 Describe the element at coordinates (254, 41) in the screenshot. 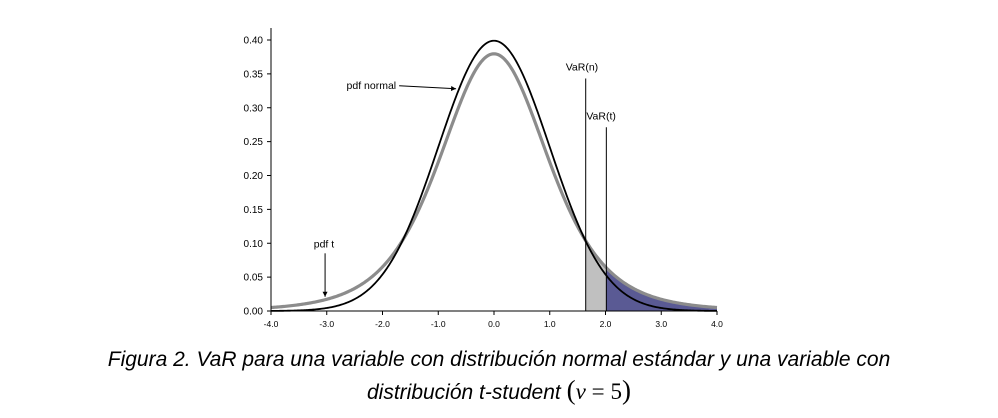

I see `y-tick-label: 0.40` at that location.